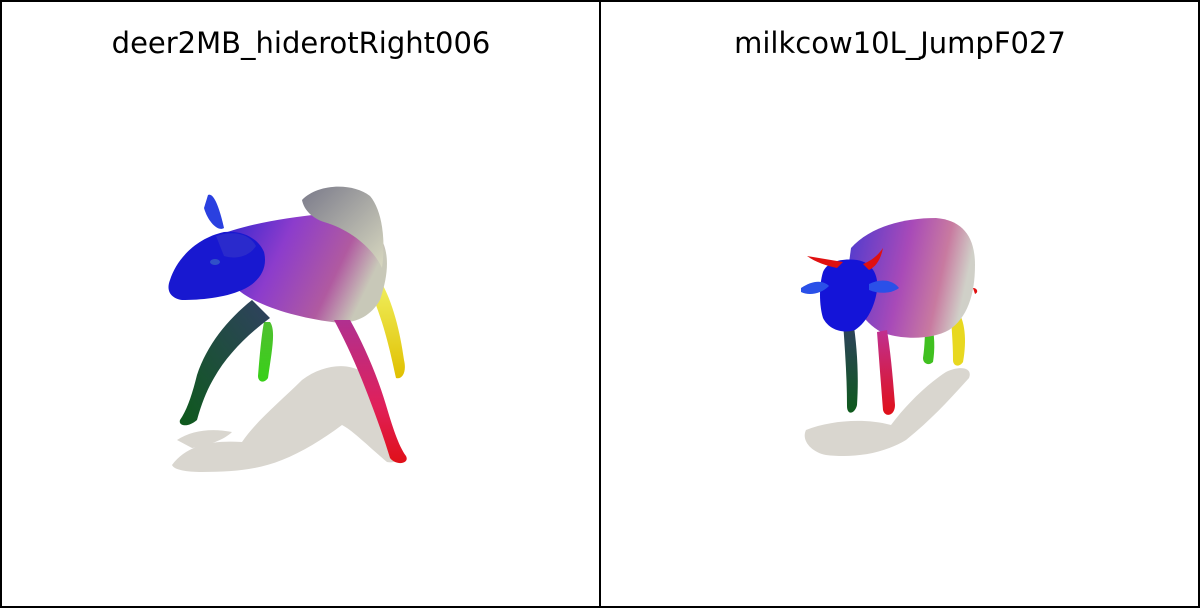 The image size is (1200, 608). Describe the element at coordinates (301, 43) in the screenshot. I see `panel-title-left: deer2MB_hiderotRight006` at that location.